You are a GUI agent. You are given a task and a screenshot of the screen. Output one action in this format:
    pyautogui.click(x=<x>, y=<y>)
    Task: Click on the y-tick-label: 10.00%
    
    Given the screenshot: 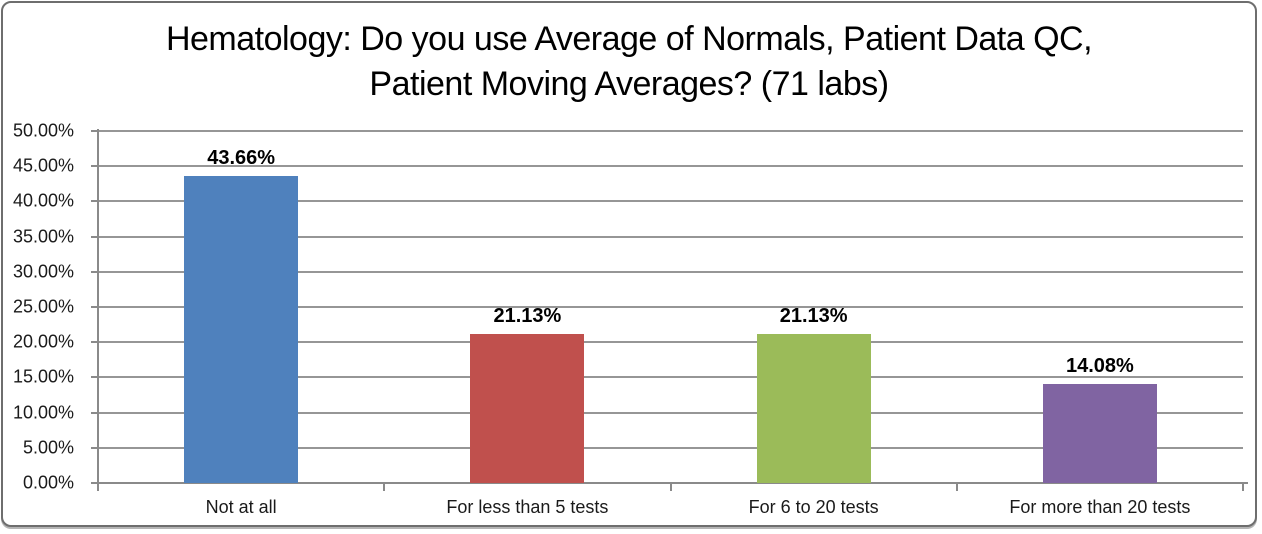 What is the action you would take?
    pyautogui.click(x=43, y=412)
    